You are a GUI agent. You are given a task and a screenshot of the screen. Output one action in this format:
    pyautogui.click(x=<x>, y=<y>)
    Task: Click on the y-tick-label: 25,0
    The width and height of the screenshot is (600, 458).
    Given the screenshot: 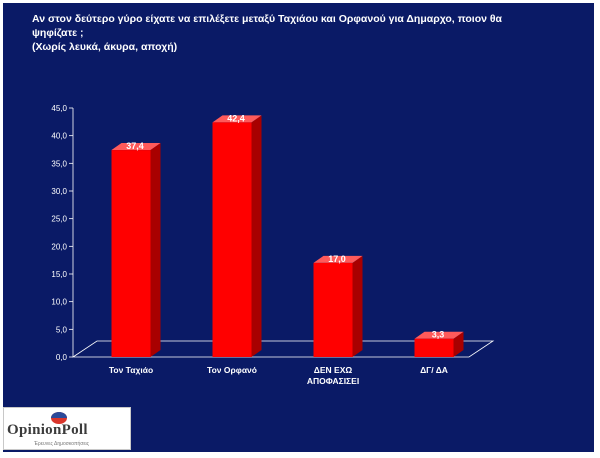 What is the action you would take?
    pyautogui.click(x=59, y=219)
    